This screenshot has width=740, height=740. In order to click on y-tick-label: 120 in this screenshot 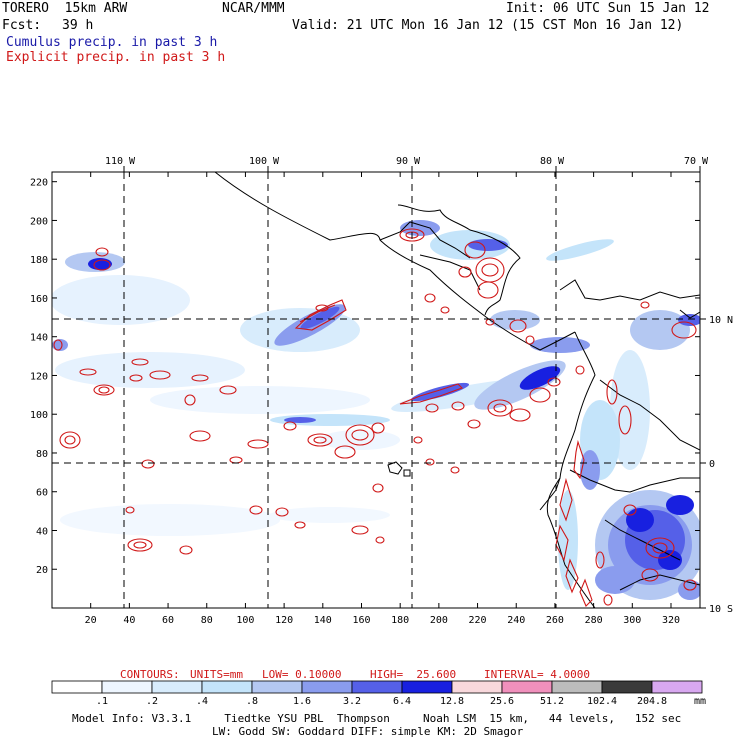, I will do `click(39, 376)`.